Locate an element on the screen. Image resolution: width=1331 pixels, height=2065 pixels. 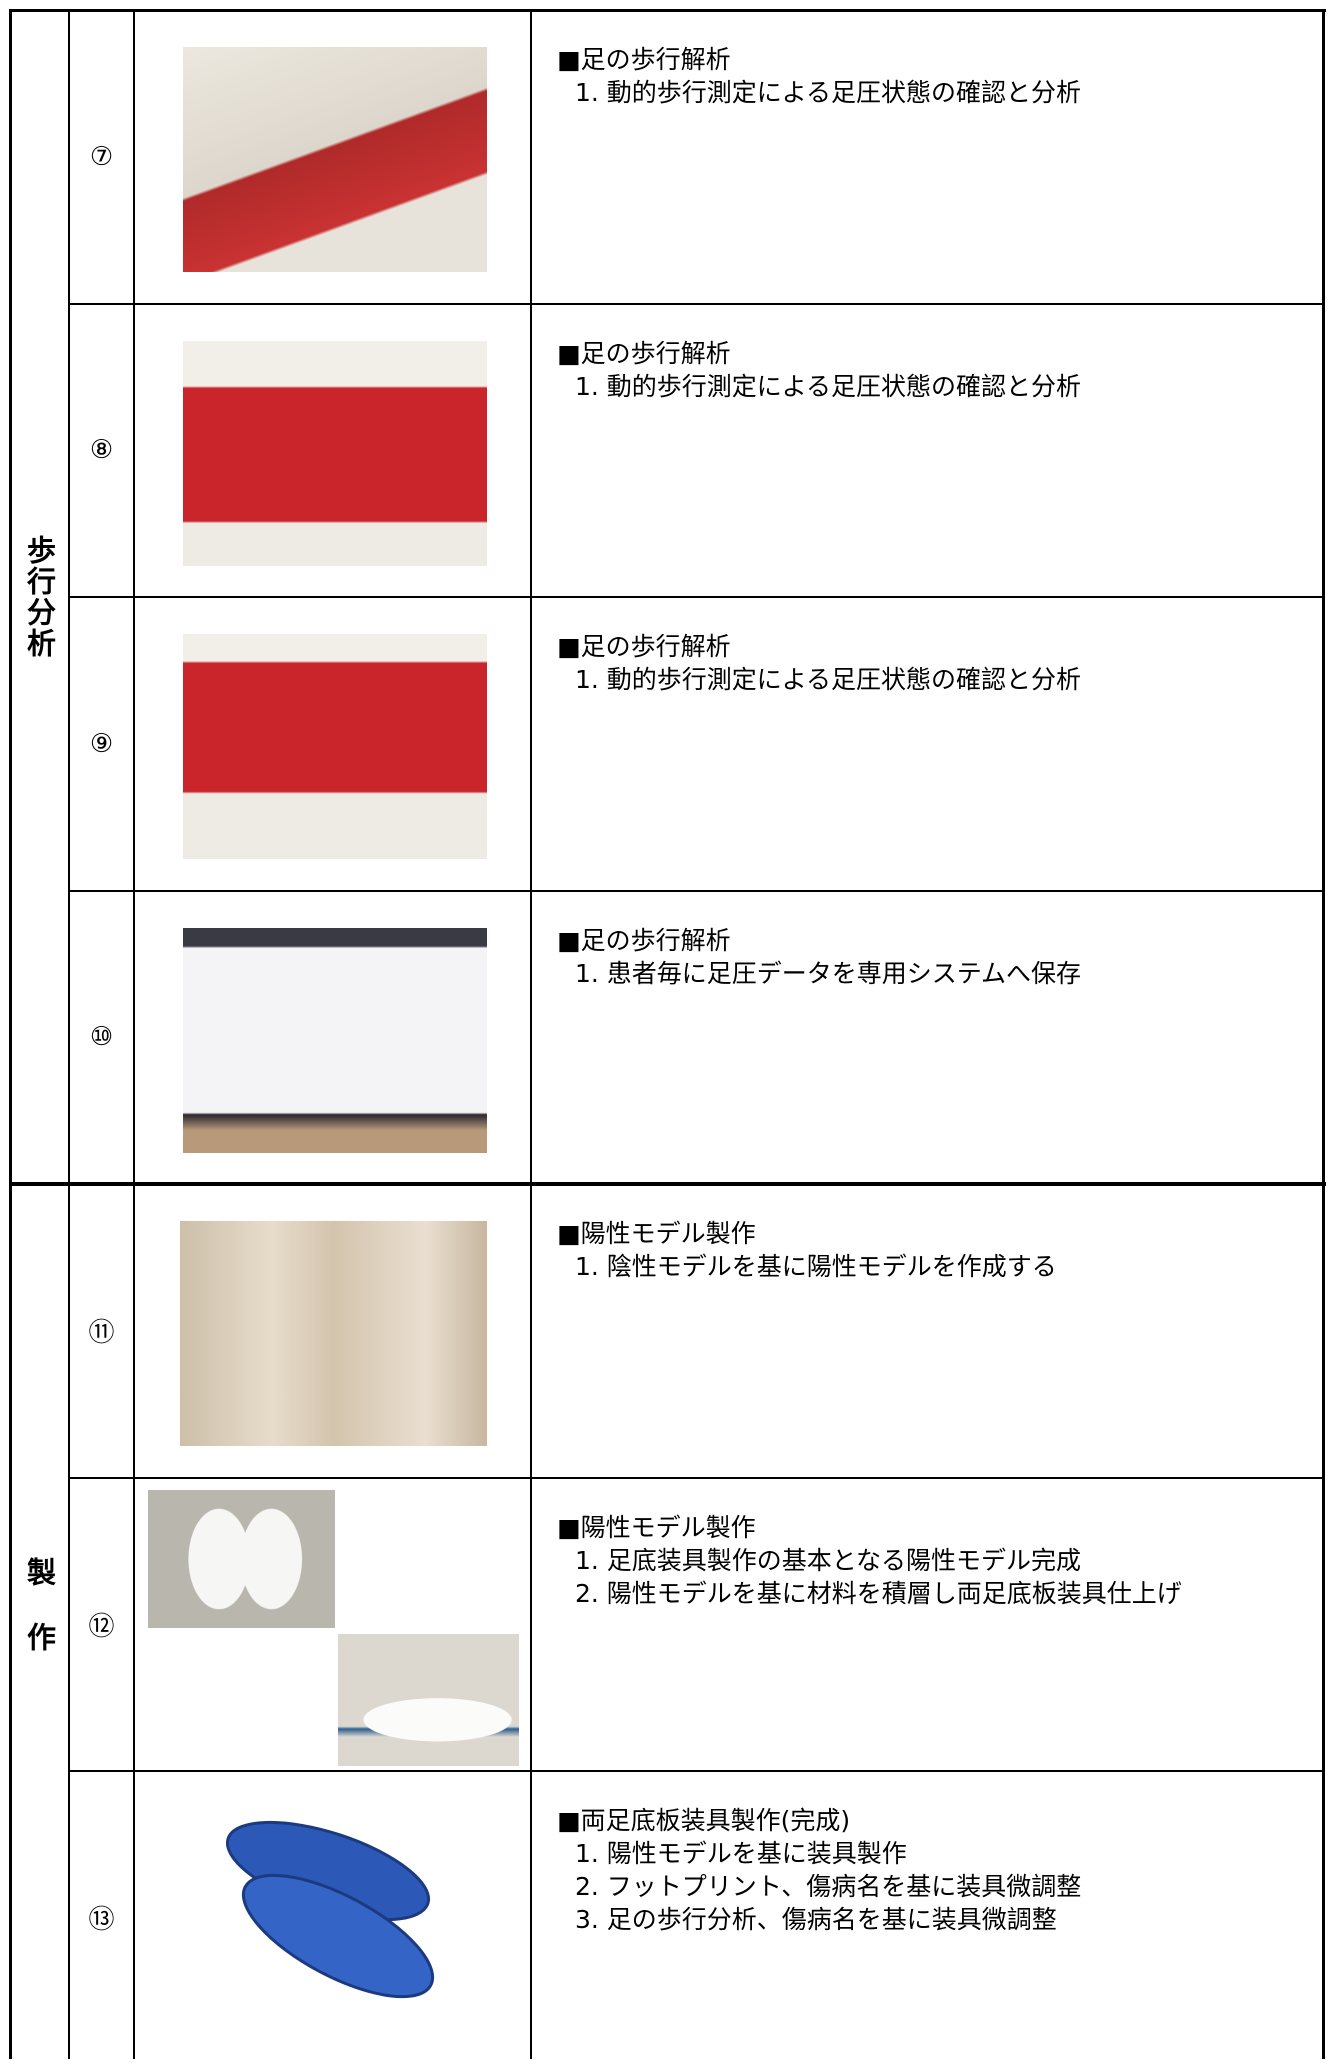
group-label-text: 歩行分析 is located at coordinates (39, 597).